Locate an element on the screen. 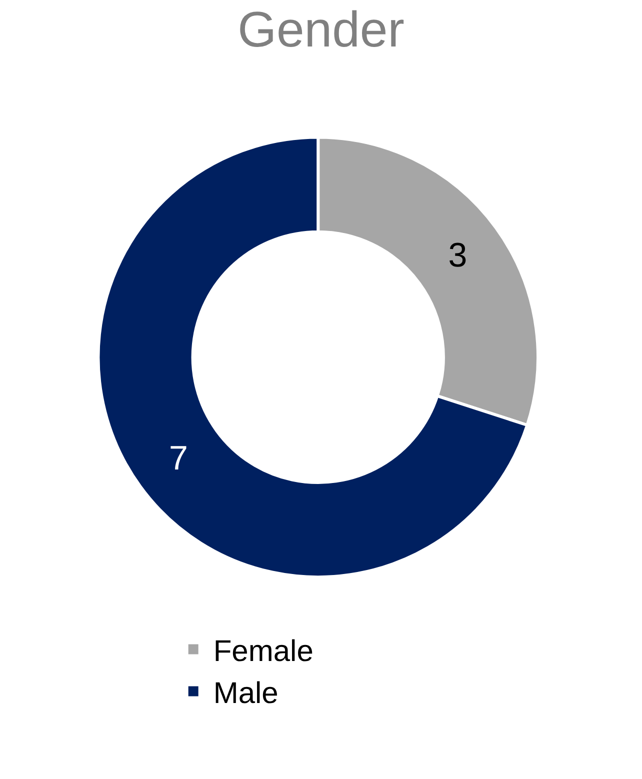 This screenshot has height=779, width=642. data-label: 3 is located at coordinates (458, 255).